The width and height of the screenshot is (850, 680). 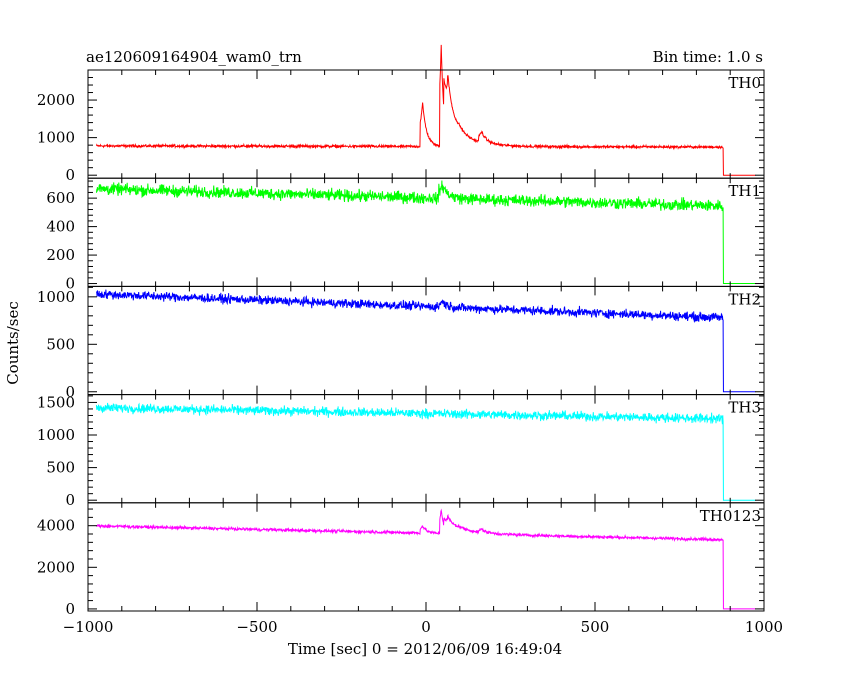 I want to click on panel-label: TH0, so click(x=744, y=83).